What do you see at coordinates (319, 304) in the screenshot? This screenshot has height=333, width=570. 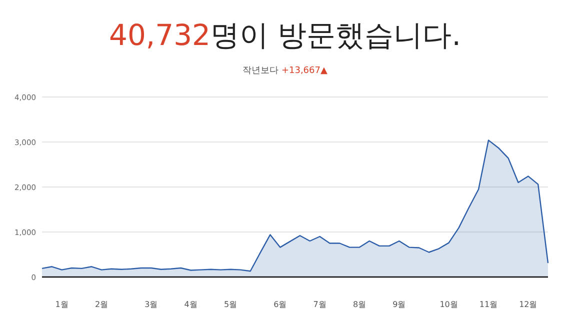 I see `x-tick-label: 7월` at bounding box center [319, 304].